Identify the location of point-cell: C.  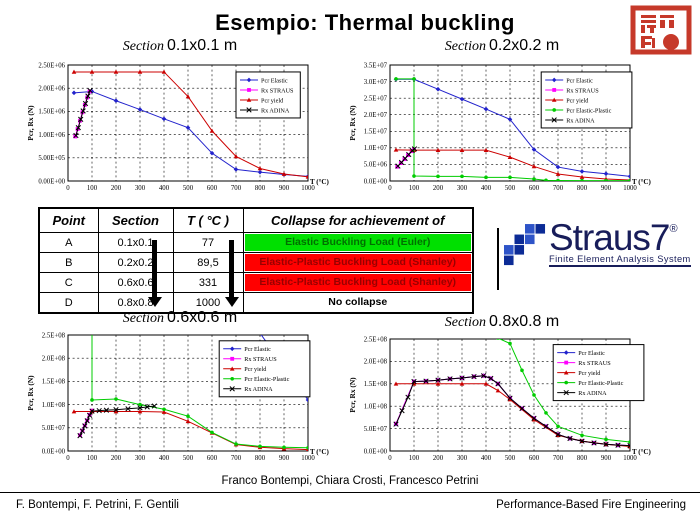
(68, 282).